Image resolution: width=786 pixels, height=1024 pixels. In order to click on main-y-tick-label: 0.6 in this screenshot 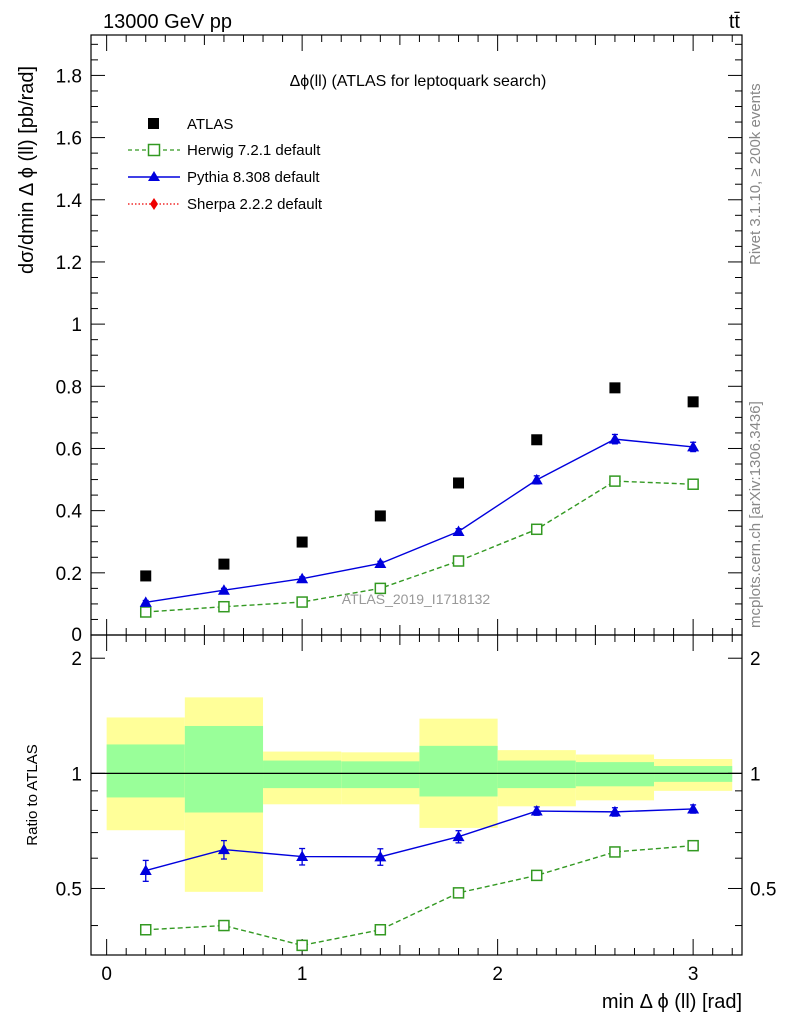, I will do `click(69, 449)`.